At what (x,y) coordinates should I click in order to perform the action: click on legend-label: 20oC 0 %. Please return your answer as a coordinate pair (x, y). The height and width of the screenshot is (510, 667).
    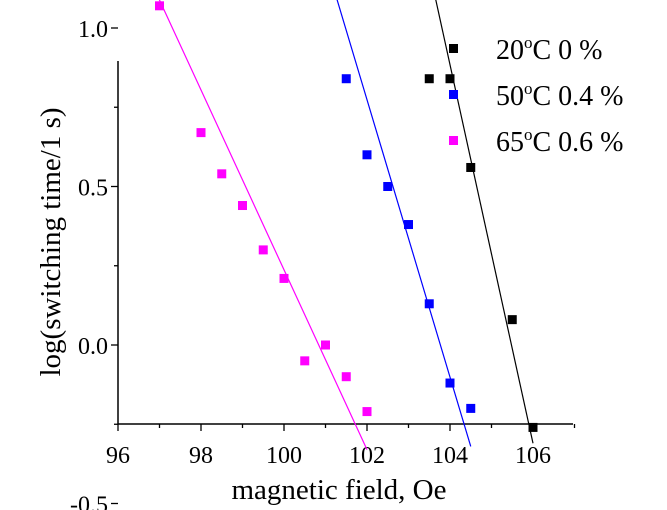
    Looking at the image, I should click on (549, 49).